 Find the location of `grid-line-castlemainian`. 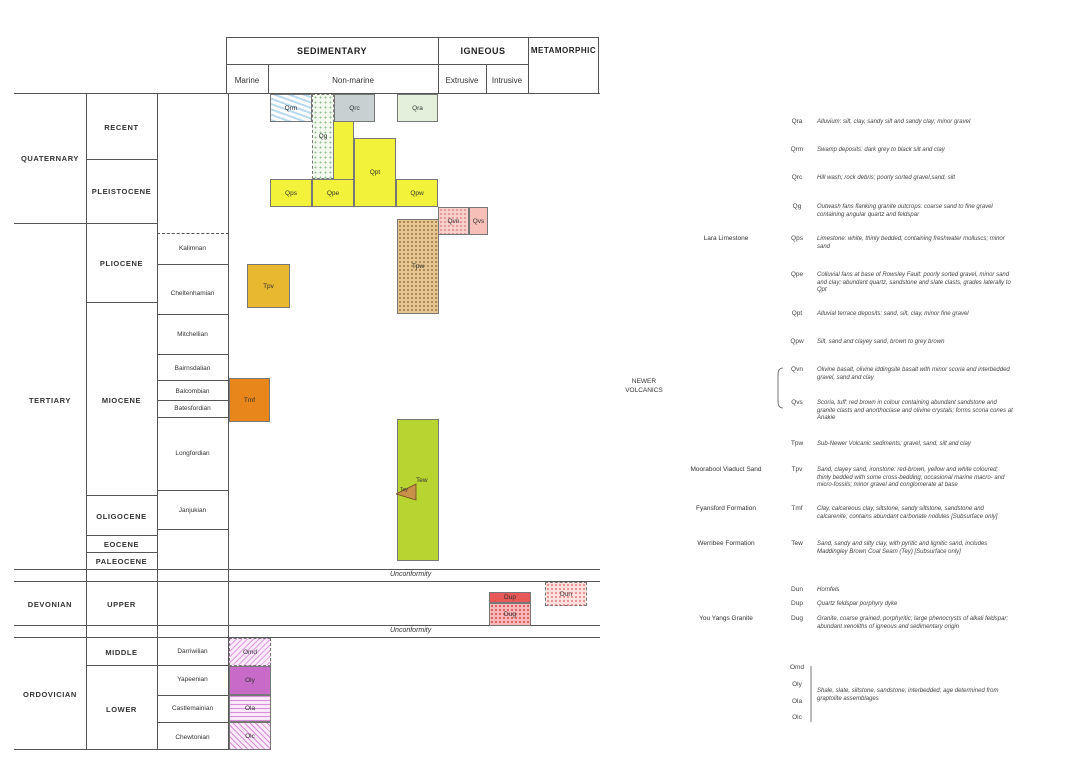

grid-line-castlemainian is located at coordinates (192, 722).